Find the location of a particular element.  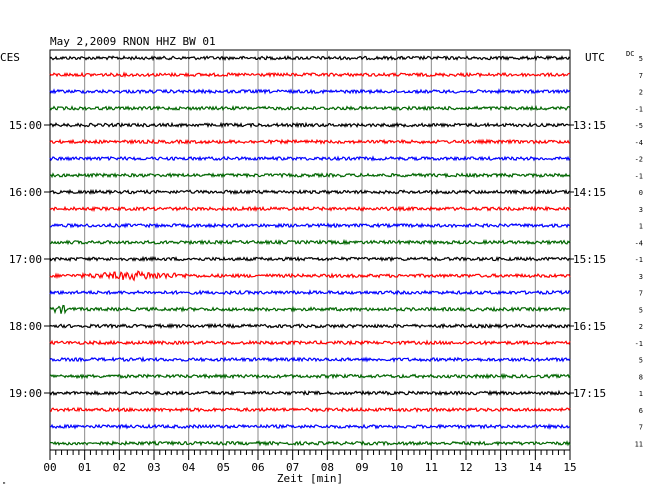

right-time-label: 16:15 is located at coordinates (589, 326).